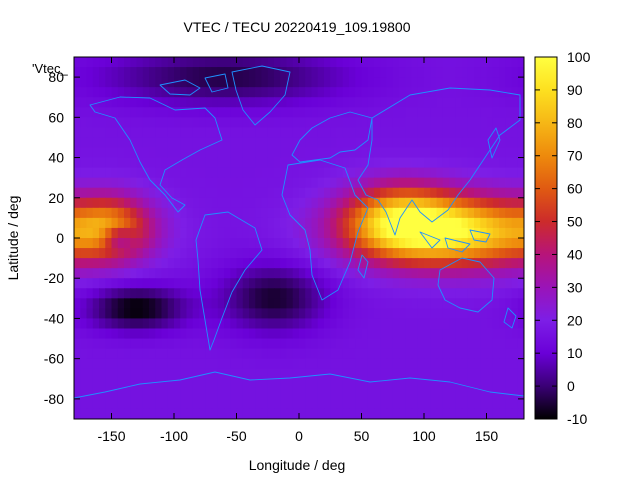 The width and height of the screenshot is (640, 480). What do you see at coordinates (577, 419) in the screenshot?
I see `colorbar-tick-label: -10` at bounding box center [577, 419].